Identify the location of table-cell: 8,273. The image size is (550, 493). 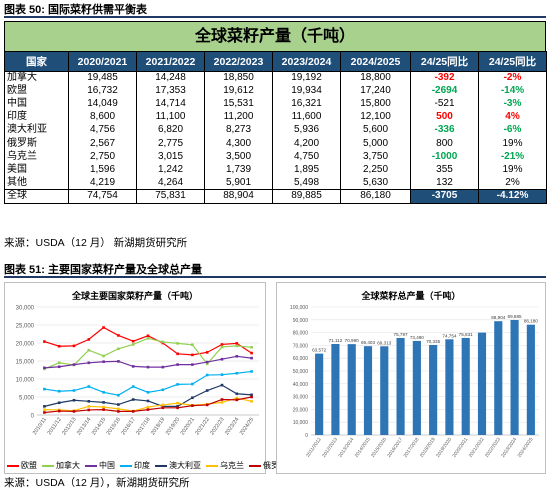
(238, 130).